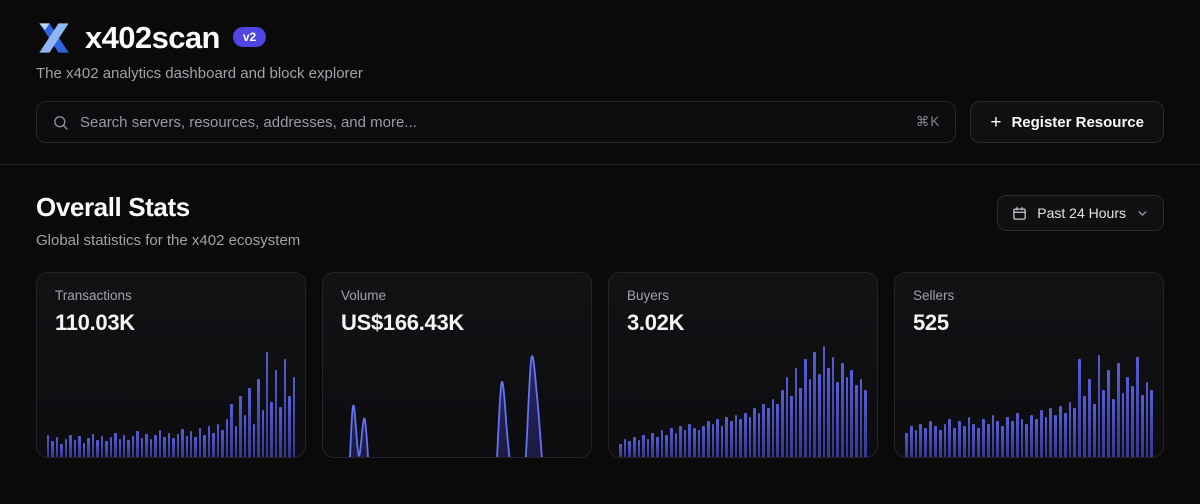 This screenshot has width=1200, height=504. What do you see at coordinates (168, 240) in the screenshot?
I see `stats-subtitle: Global statistics for the x402 ecosystem` at bounding box center [168, 240].